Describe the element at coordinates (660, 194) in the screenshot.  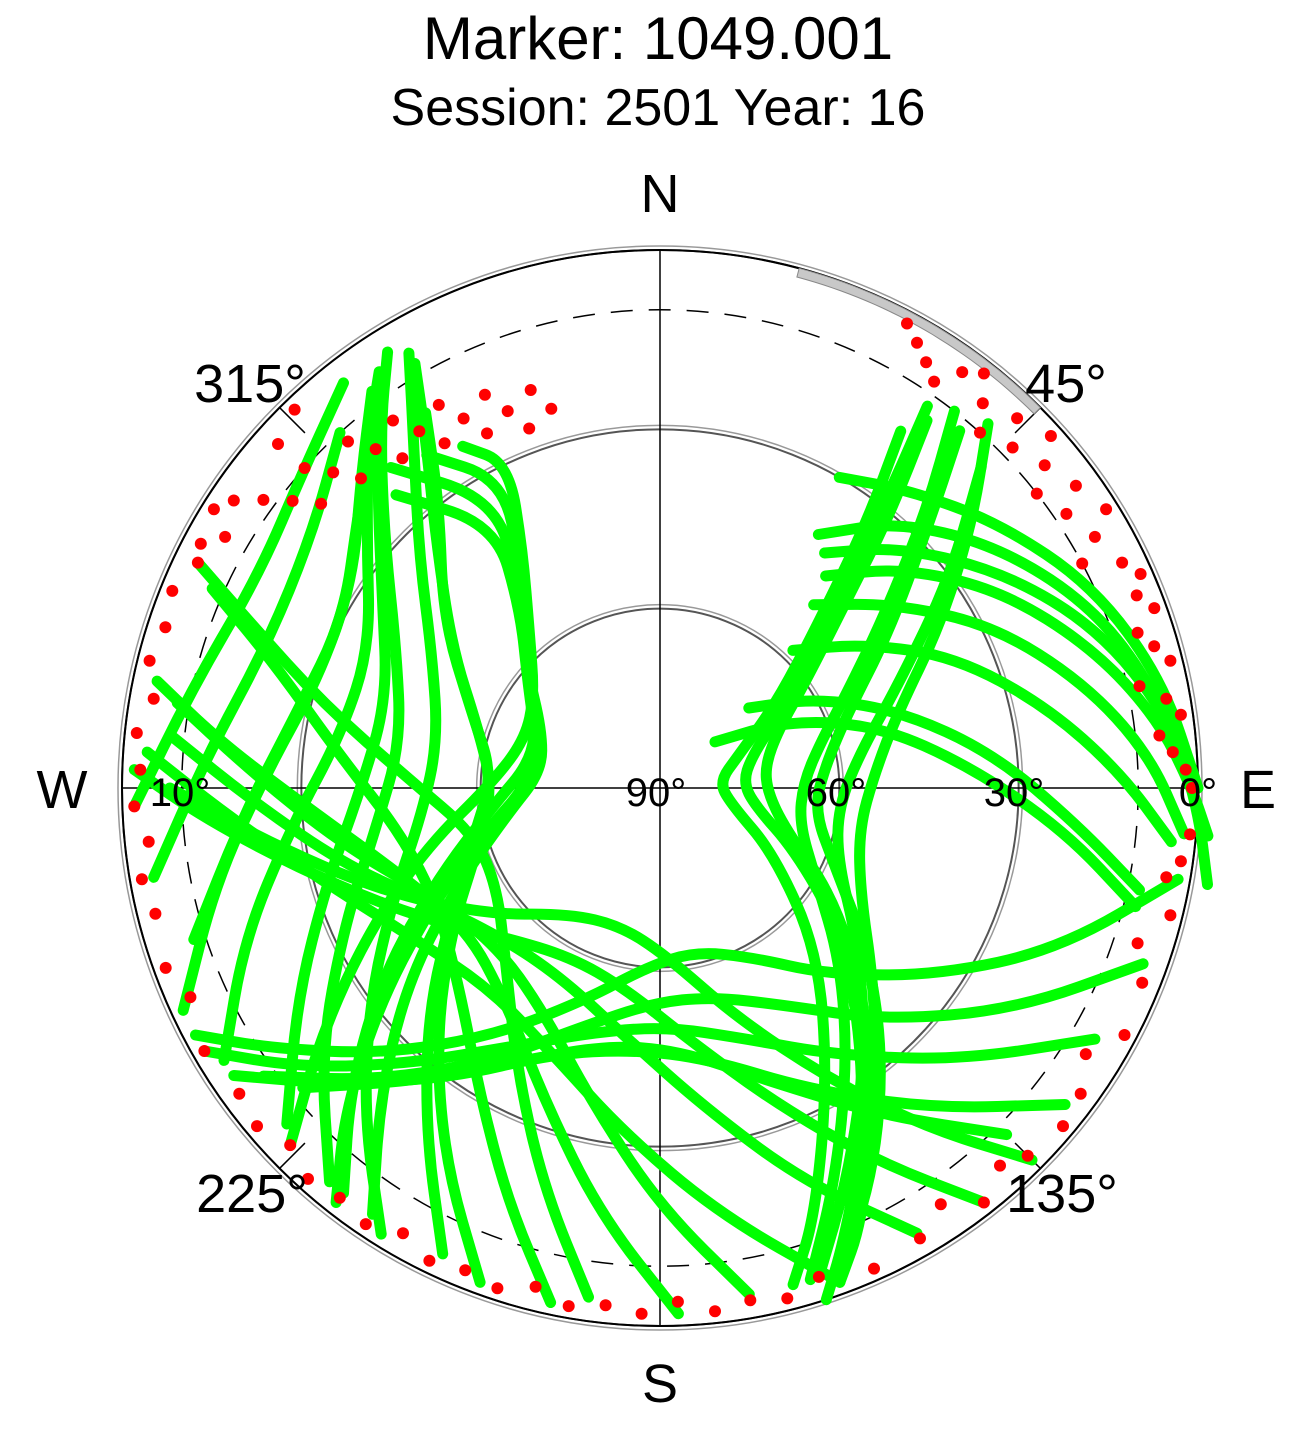
I see `north-label: N` at that location.